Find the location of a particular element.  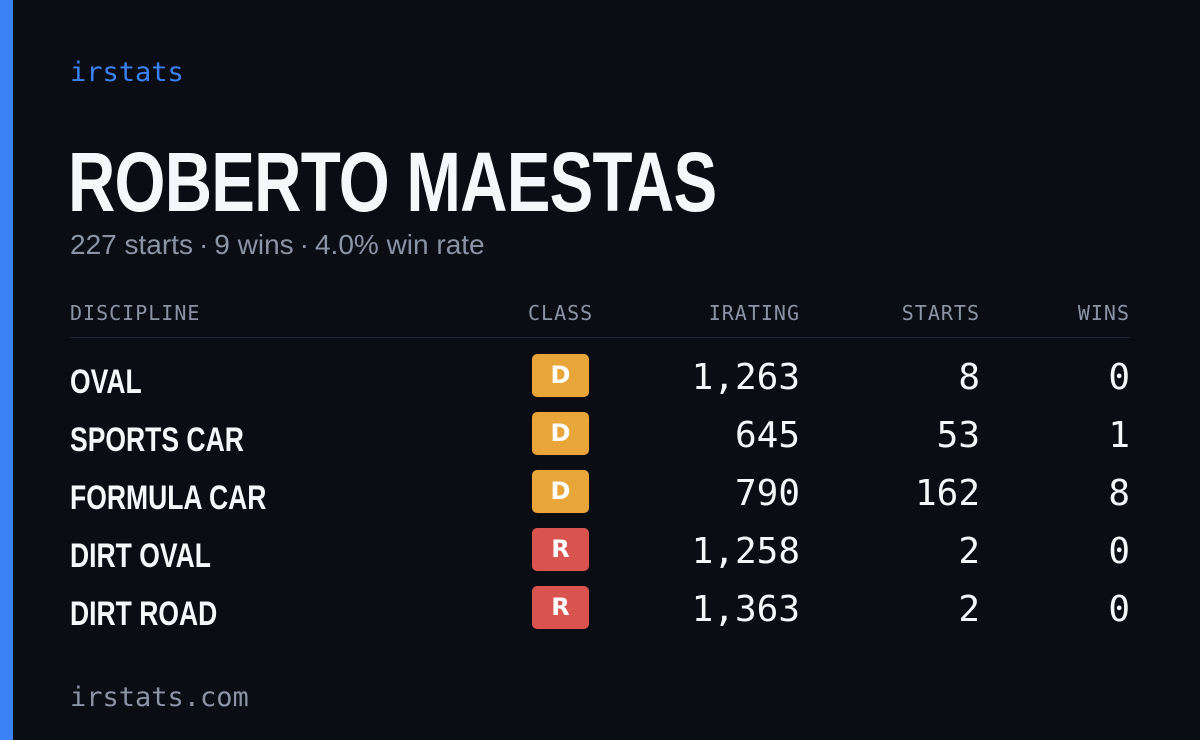

wins-value: 1 is located at coordinates (1119, 435).